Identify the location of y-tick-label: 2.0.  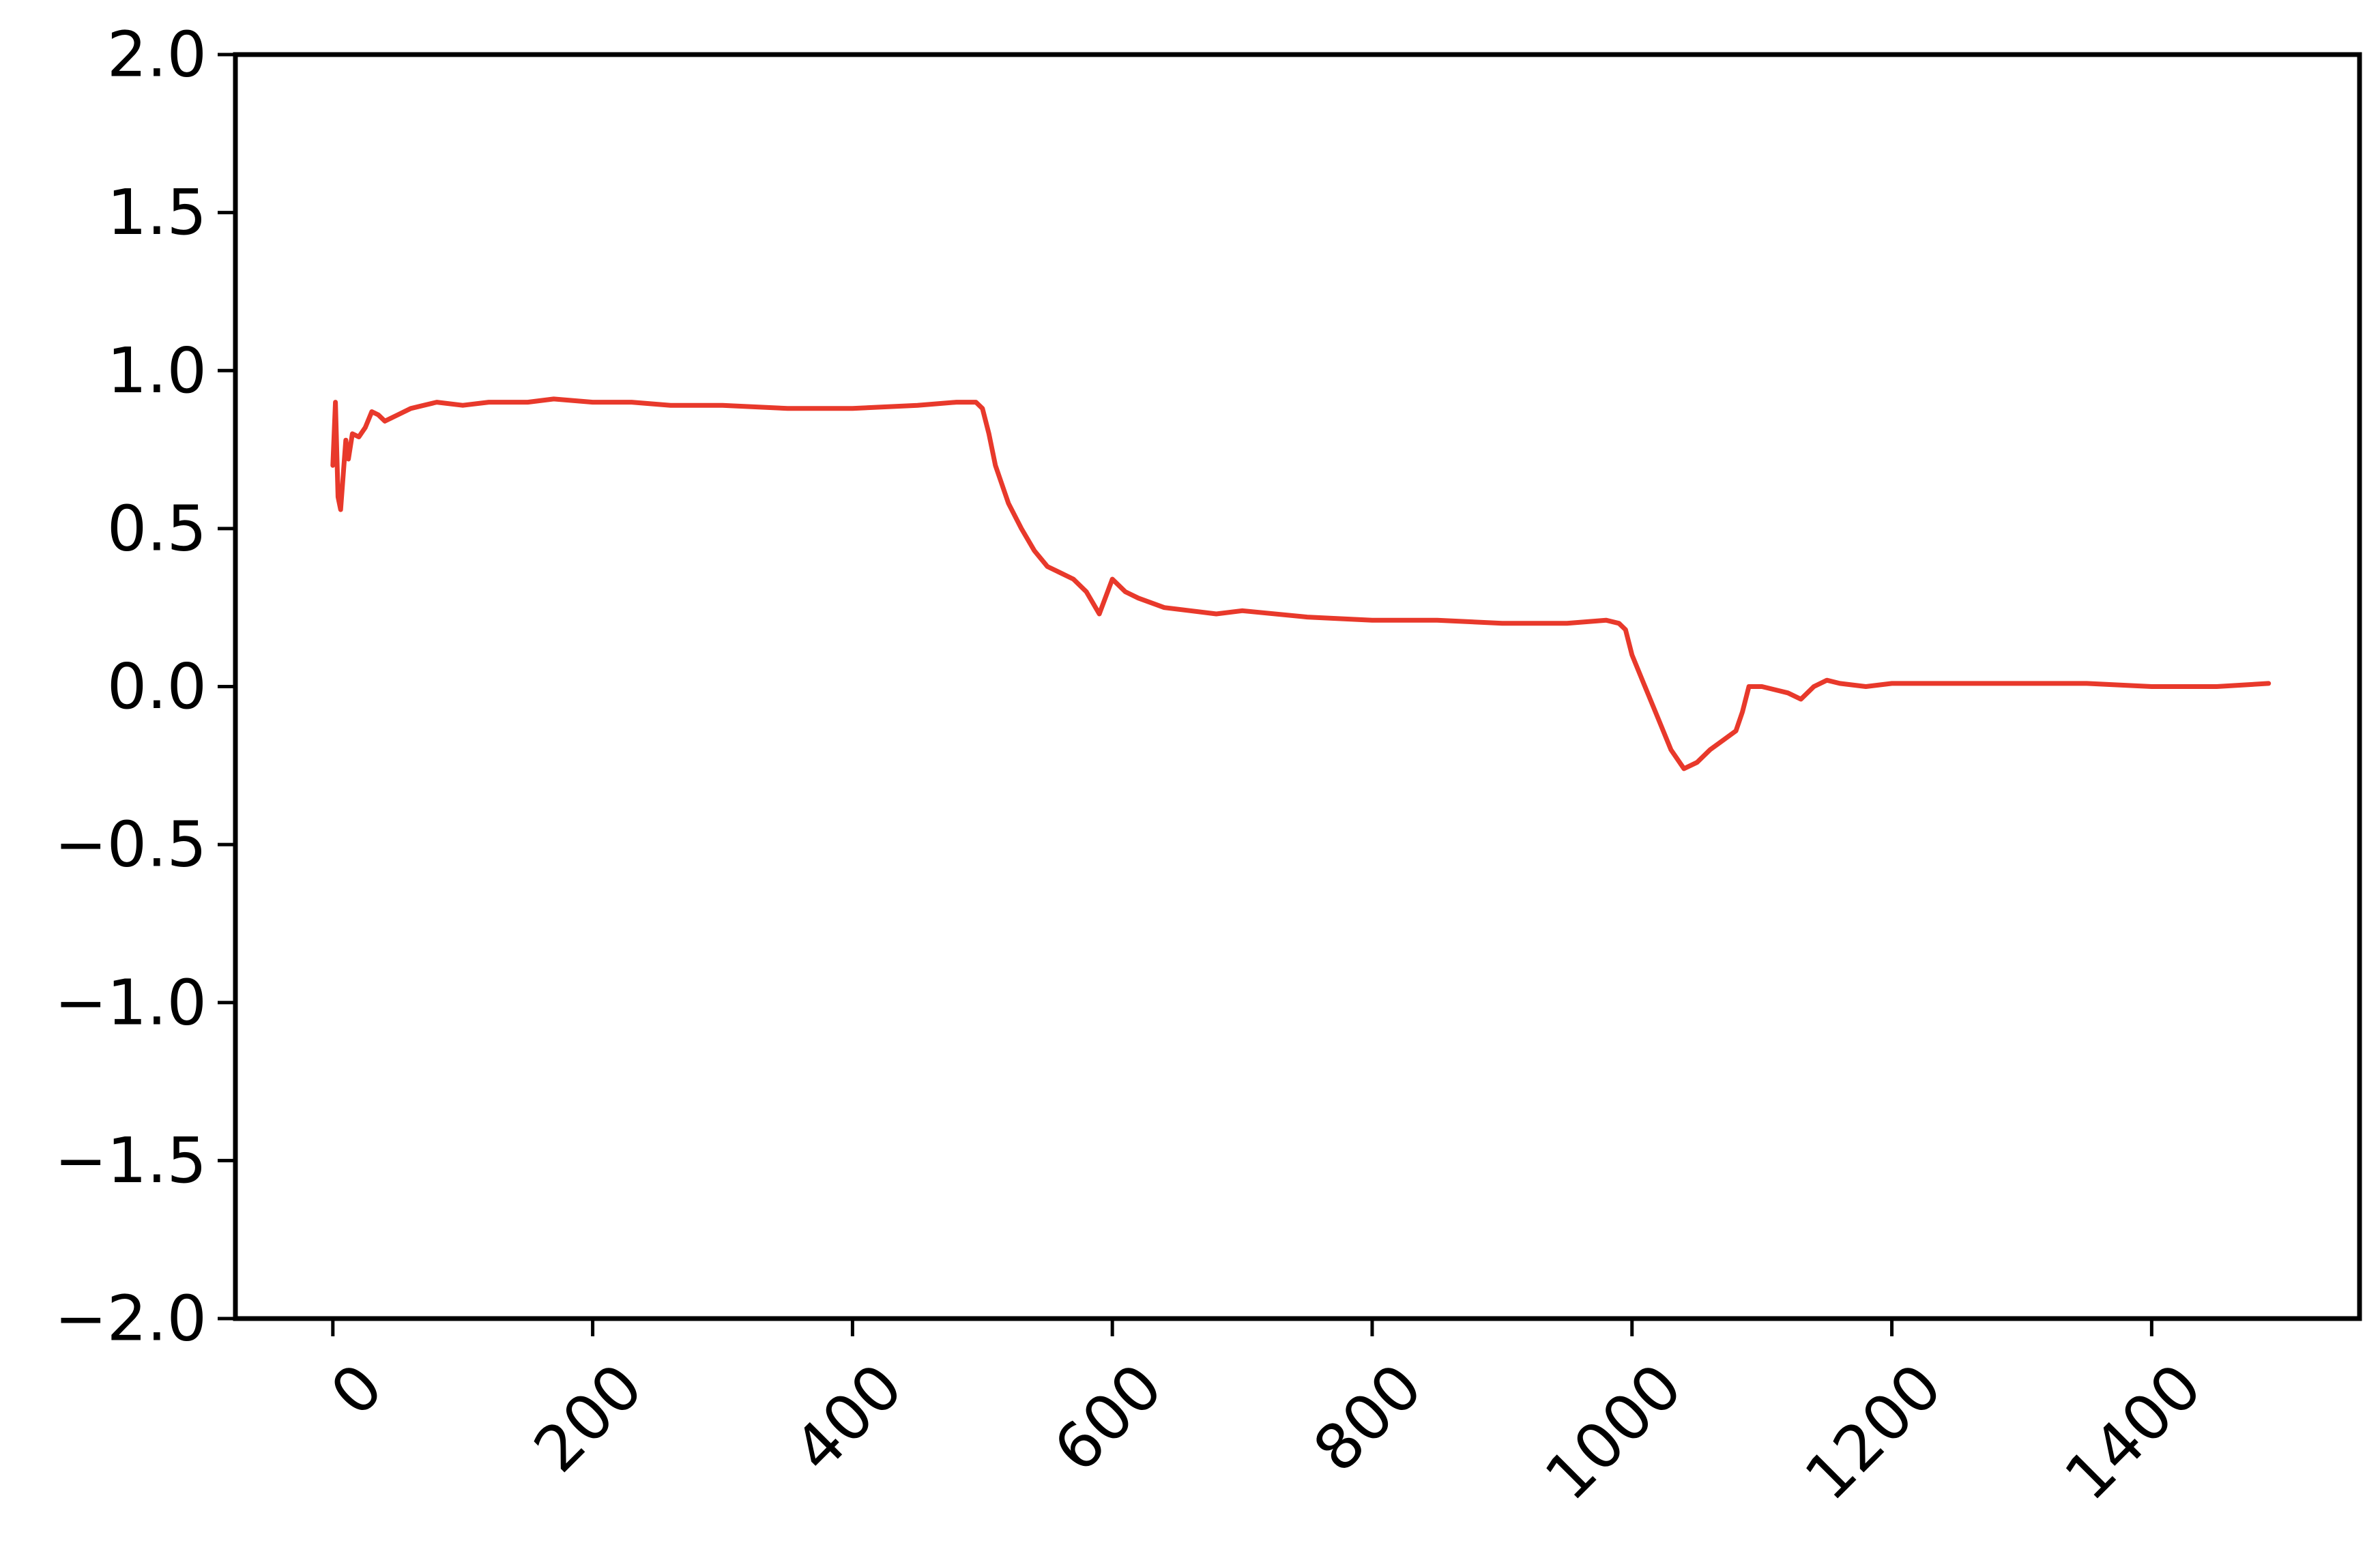
(157, 54).